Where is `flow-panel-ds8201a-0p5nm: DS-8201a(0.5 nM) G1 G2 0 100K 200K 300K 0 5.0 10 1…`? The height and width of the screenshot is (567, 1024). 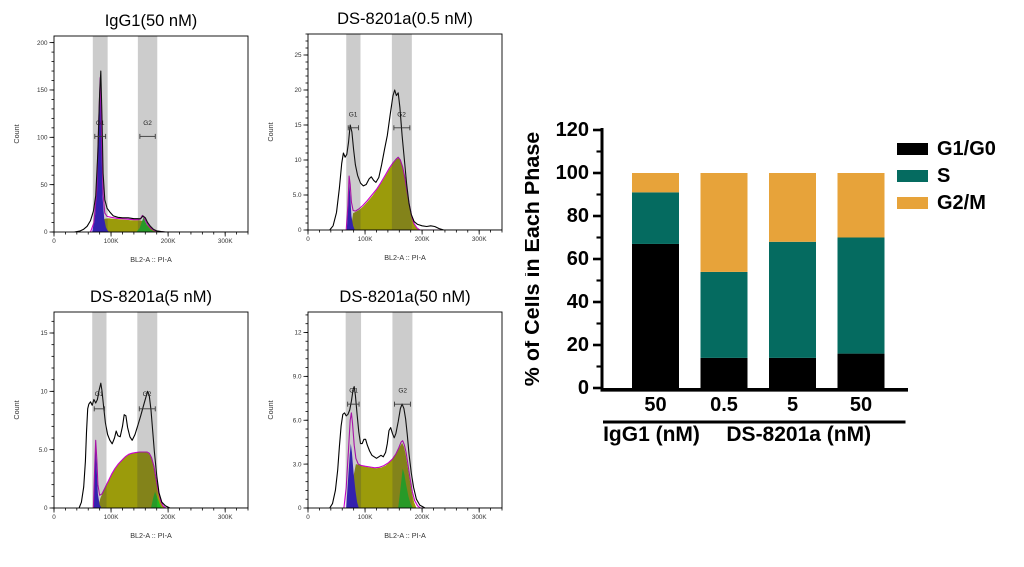 flow-panel-ds8201a-0p5nm: DS-8201a(0.5 nM) G1 G2 0 100K 200K 300K 0 5.0 10 1… is located at coordinates (387, 144).